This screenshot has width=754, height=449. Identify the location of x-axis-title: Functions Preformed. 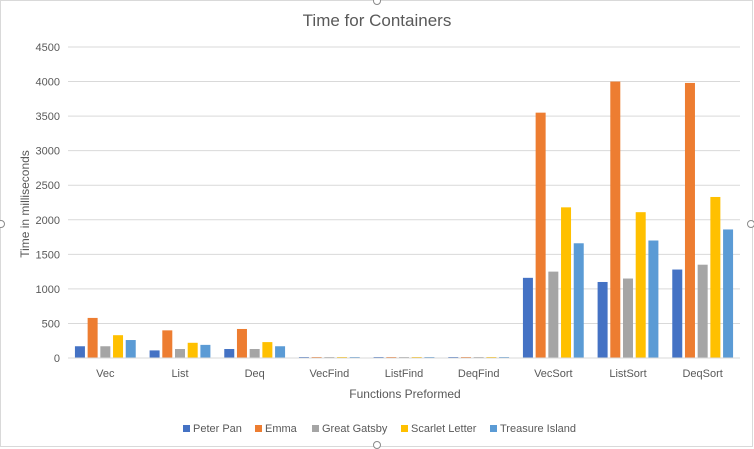
(404, 394).